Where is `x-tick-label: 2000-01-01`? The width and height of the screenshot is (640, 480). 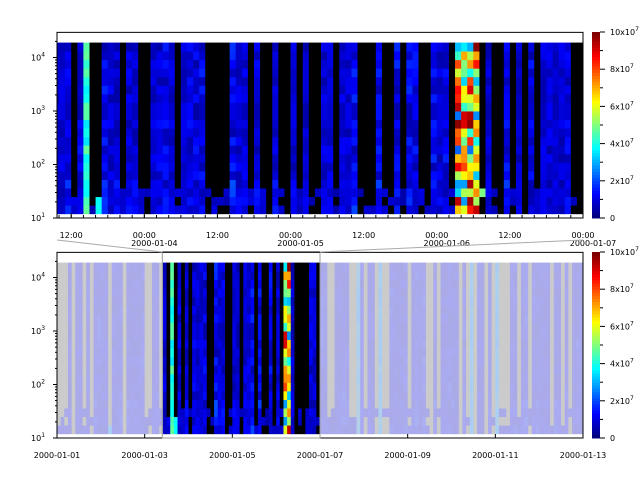 x-tick-label: 2000-01-01 is located at coordinates (57, 455).